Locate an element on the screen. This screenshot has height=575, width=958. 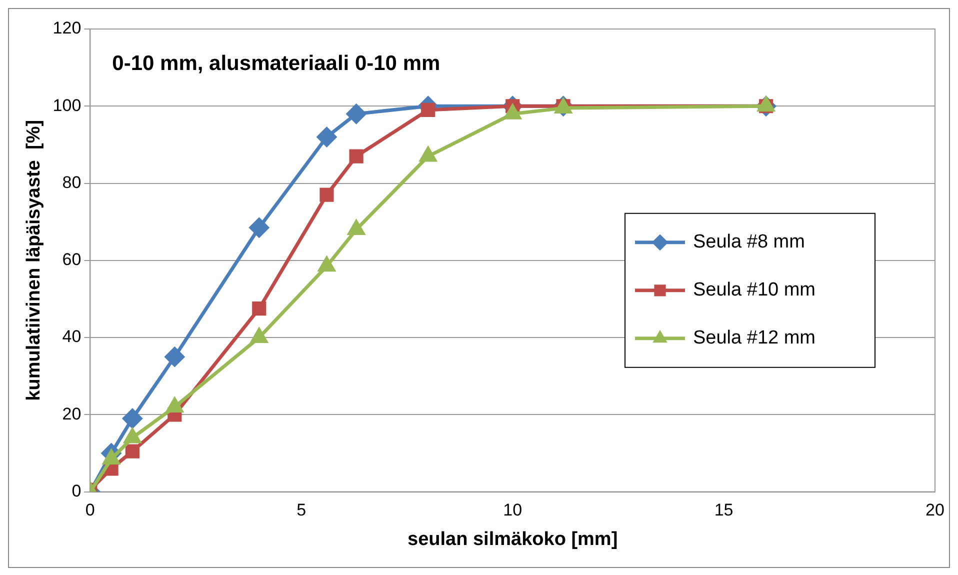
y-tick-label: 100 is located at coordinates (67, 105).